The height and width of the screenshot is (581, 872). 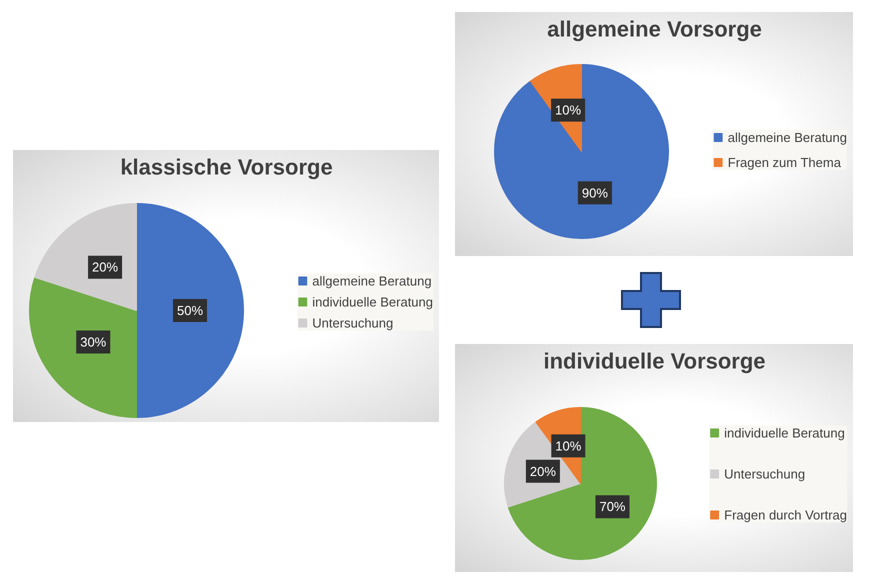 What do you see at coordinates (784, 162) in the screenshot?
I see `legend-label: Fragen zum Thema` at bounding box center [784, 162].